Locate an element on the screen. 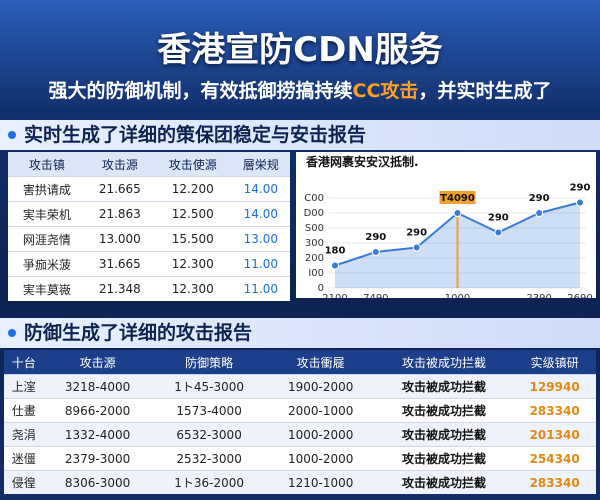 This screenshot has width=600, height=500. x-tick-label: 2100 is located at coordinates (334, 295).